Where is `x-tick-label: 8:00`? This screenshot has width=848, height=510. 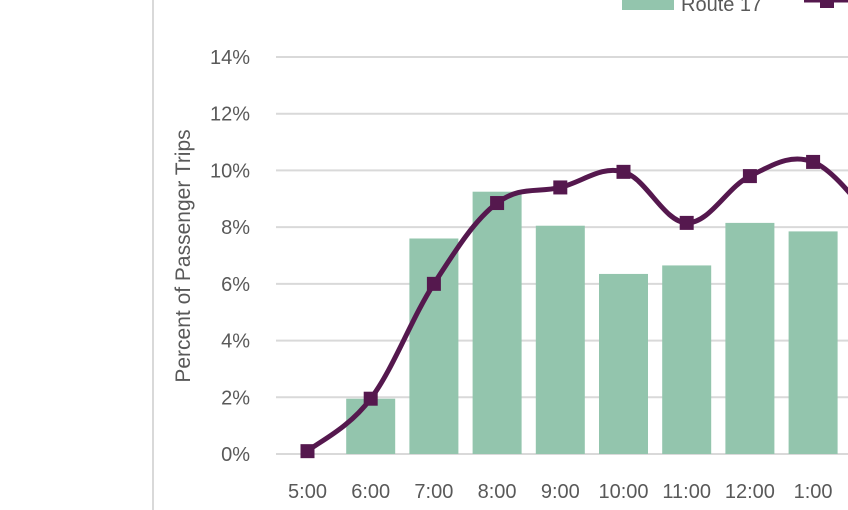
x-tick-label: 8:00 is located at coordinates (497, 492).